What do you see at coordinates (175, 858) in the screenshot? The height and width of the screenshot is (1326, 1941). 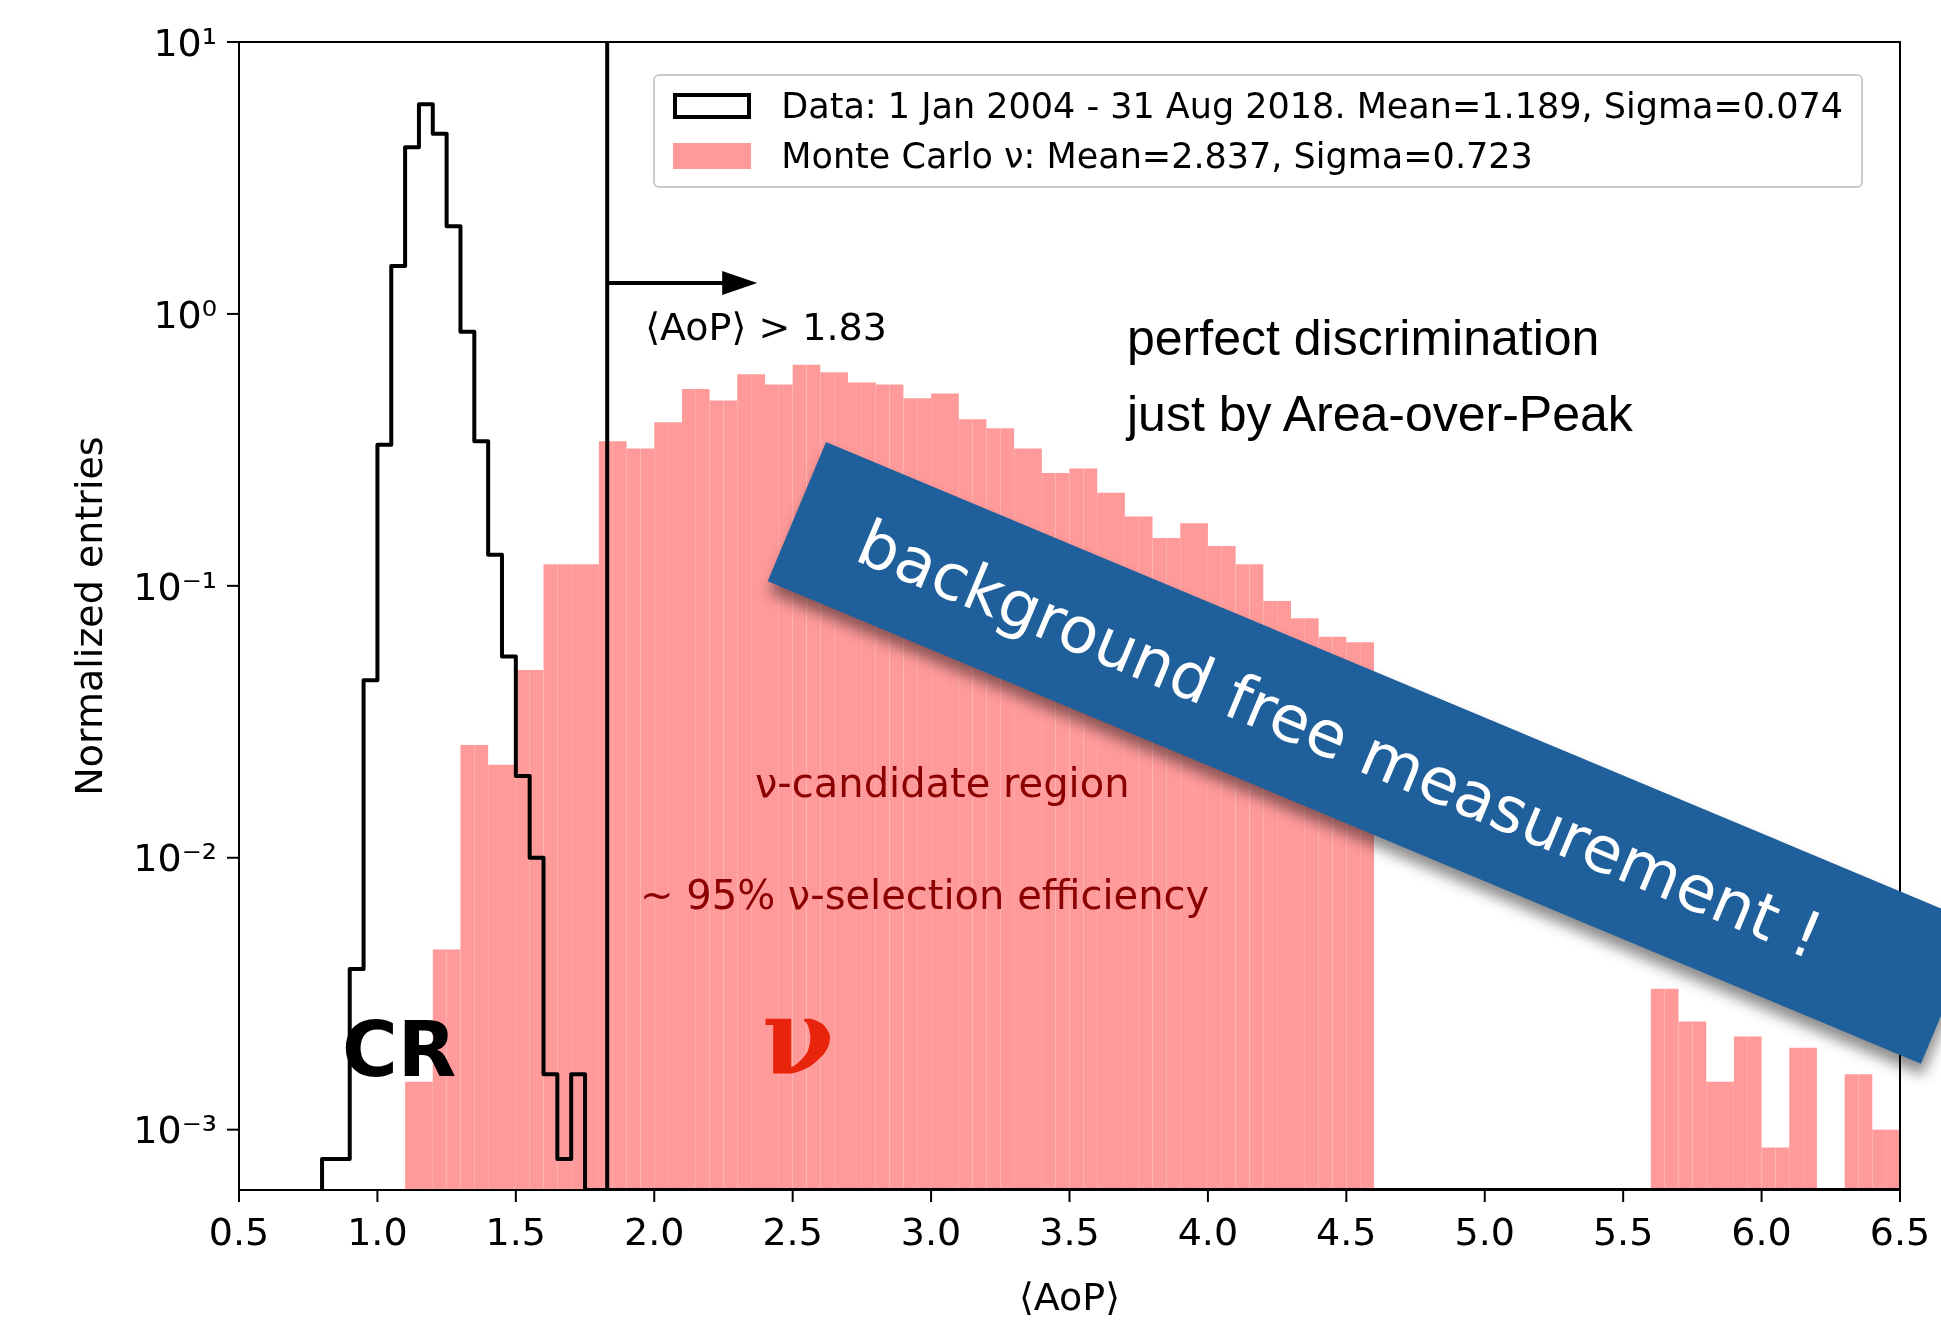 I see `y-tick-label: 10⁻²` at bounding box center [175, 858].